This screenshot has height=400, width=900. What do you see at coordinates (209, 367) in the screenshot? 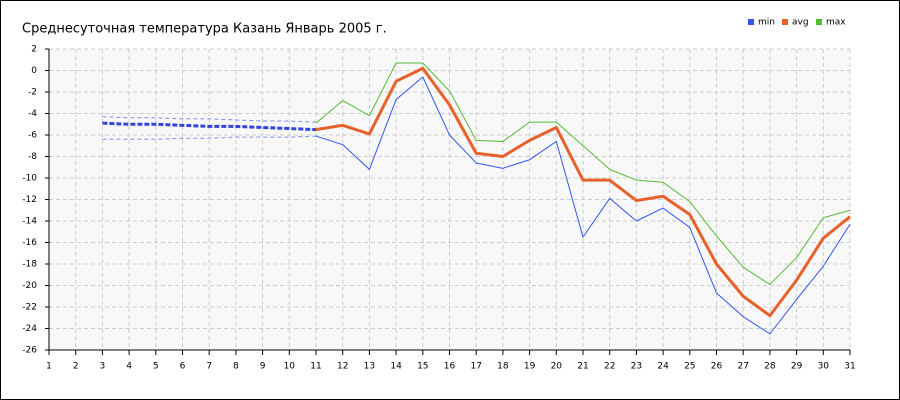
I see `x-tick-label: 7` at bounding box center [209, 367].